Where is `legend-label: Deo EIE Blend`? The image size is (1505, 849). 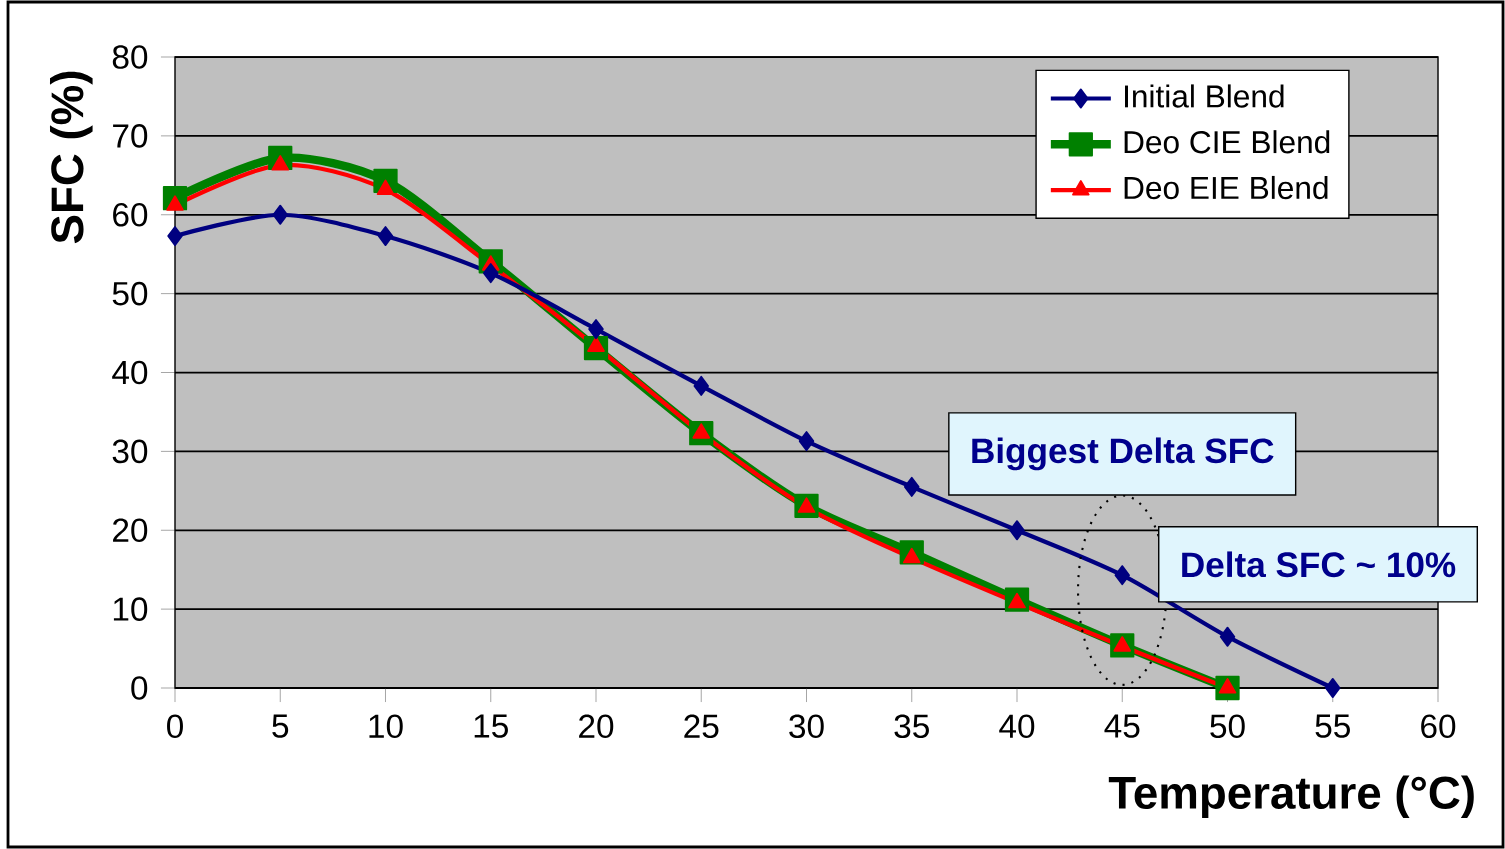 legend-label: Deo EIE Blend is located at coordinates (1226, 187).